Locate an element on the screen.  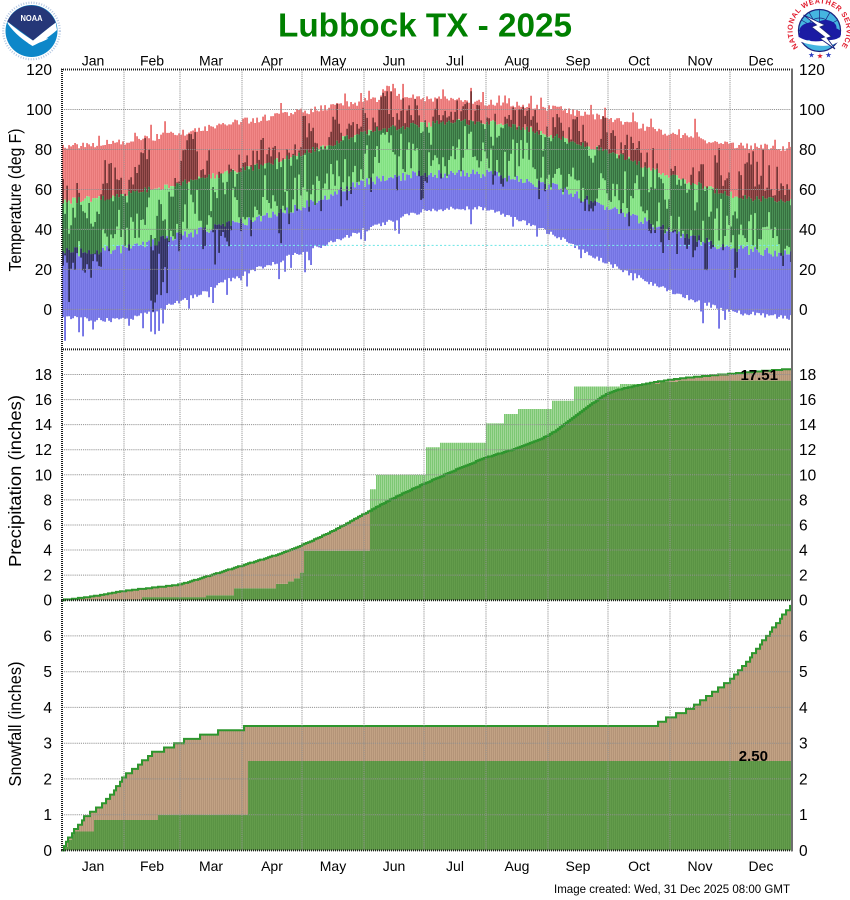
svg-text: Snowfall (inches) is located at coordinates (15, 724).